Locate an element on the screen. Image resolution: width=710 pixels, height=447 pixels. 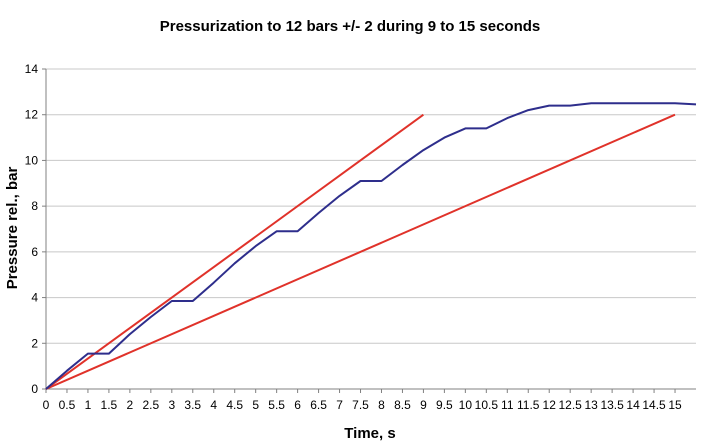
x-tick-label: 3.5 is located at coordinates (192, 405).